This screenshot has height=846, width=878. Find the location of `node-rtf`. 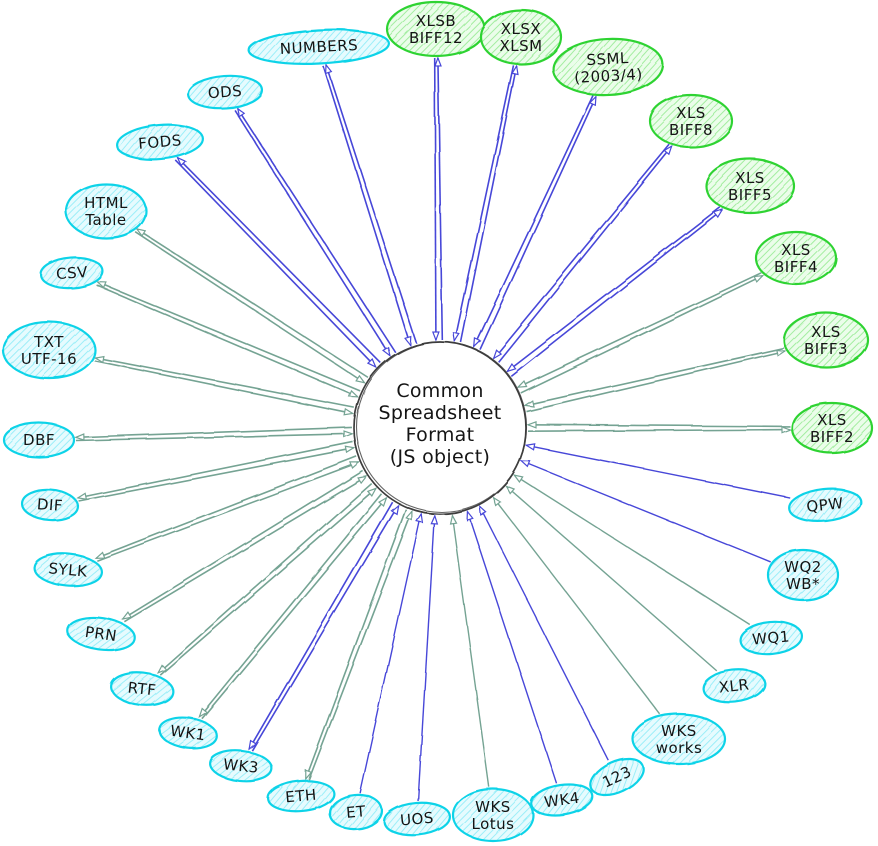

node-rtf is located at coordinates (142, 689).